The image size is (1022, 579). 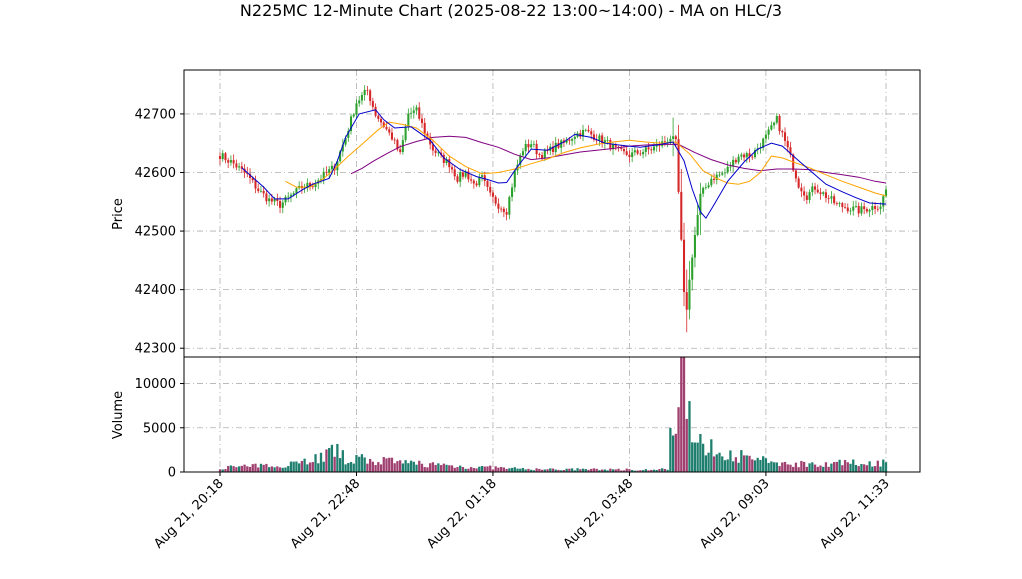 I want to click on volume-tick-label: 5000, so click(x=159, y=428).